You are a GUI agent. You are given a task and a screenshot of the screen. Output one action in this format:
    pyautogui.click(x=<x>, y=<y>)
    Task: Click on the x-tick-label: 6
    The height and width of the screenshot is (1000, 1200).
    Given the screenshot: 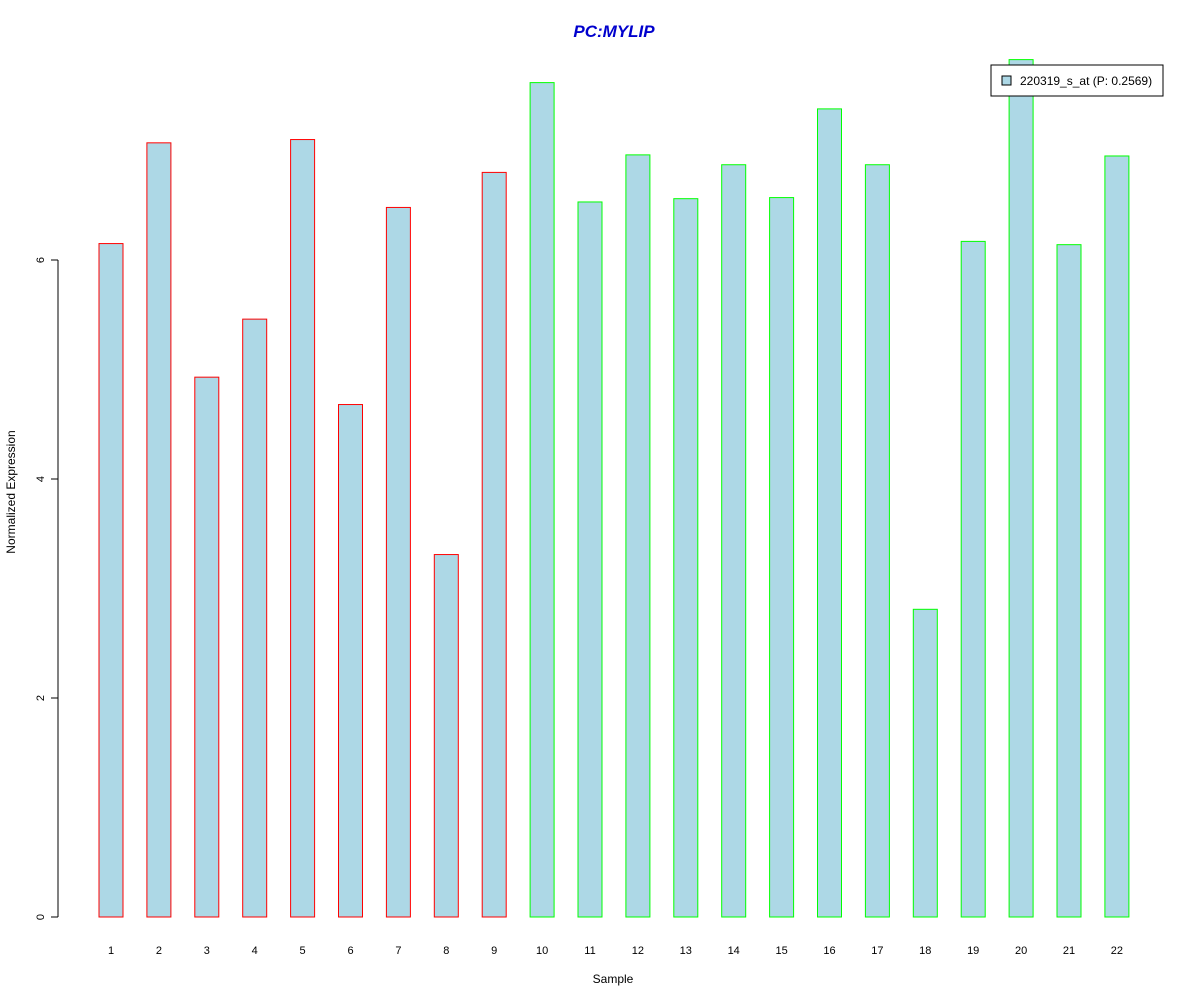 What is the action you would take?
    pyautogui.click(x=350, y=951)
    